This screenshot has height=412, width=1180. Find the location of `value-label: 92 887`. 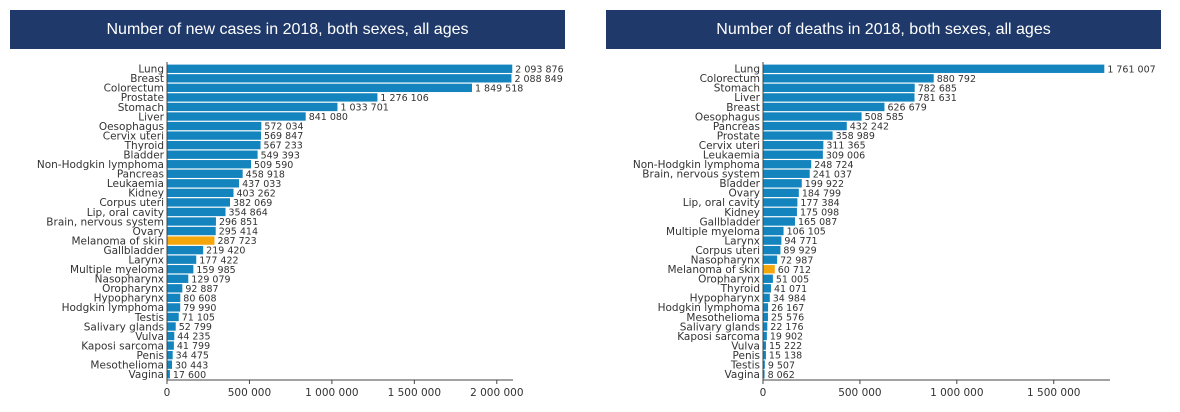

value-label: 92 887 is located at coordinates (201, 289).